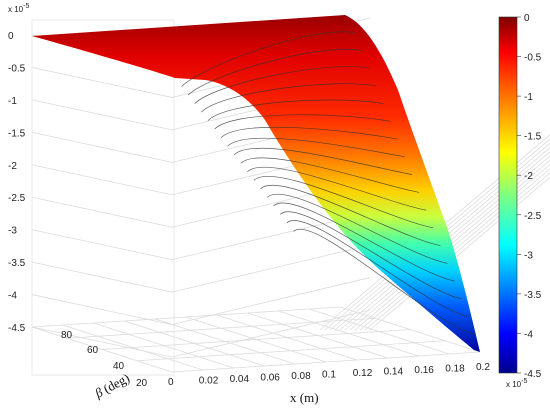 This screenshot has width=550, height=409. Describe the element at coordinates (455, 369) in the screenshot. I see `x-tick-label: 0.18` at that location.